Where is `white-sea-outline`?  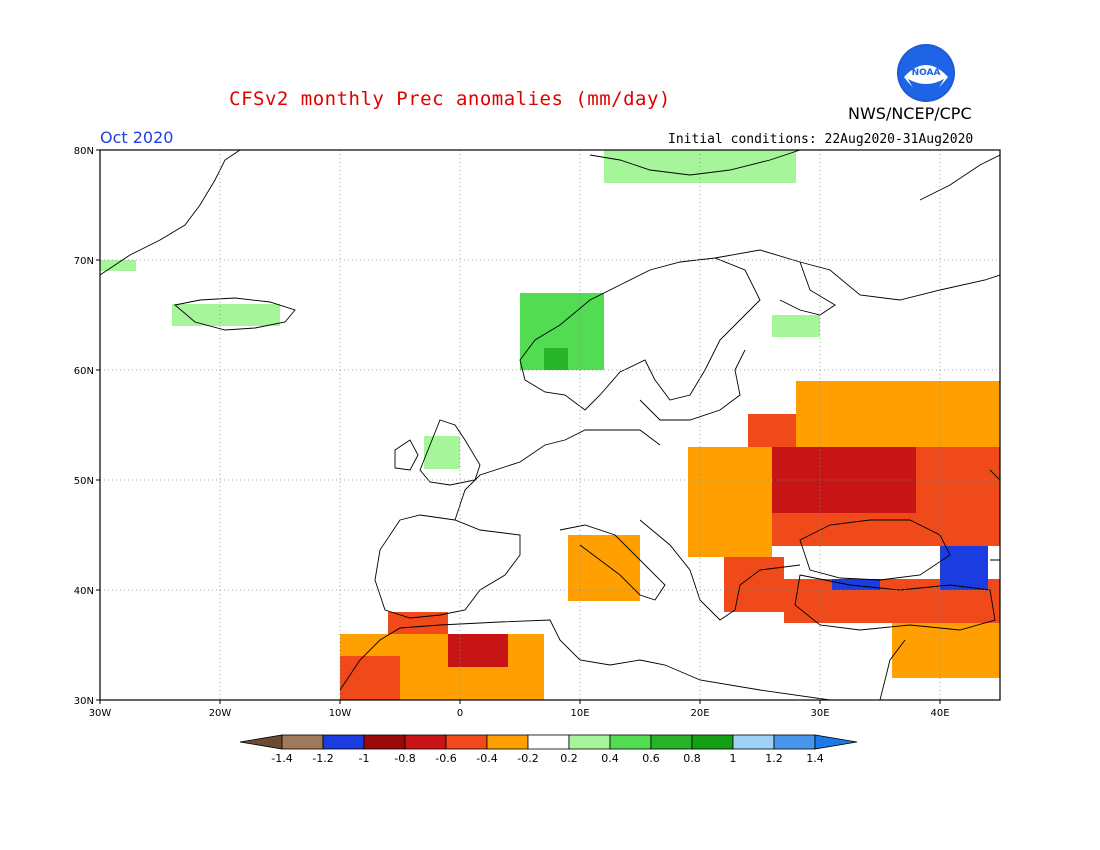
white-sea-outline is located at coordinates (807, 288).